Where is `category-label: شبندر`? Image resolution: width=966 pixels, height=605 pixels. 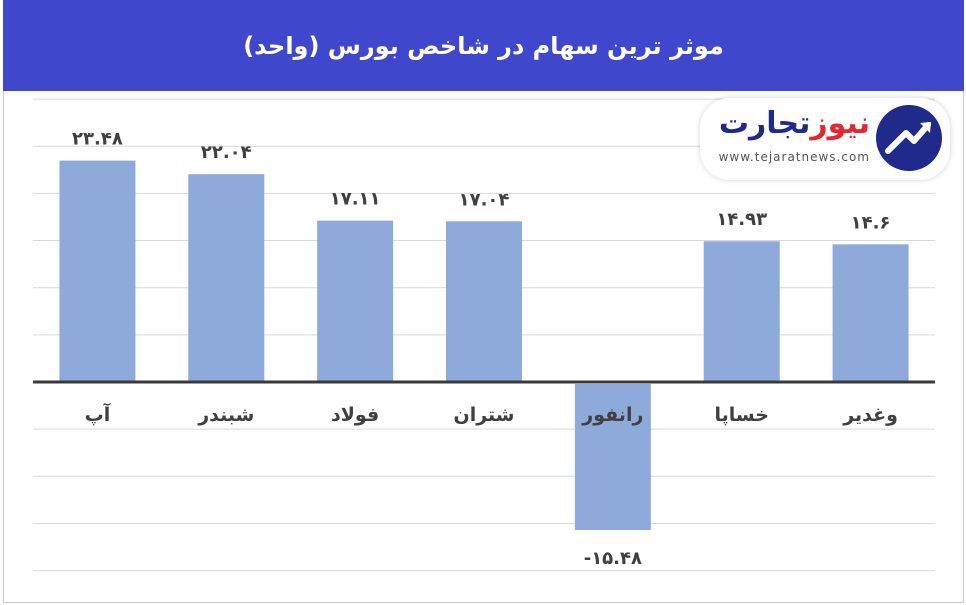 category-label: شبندر is located at coordinates (225, 415).